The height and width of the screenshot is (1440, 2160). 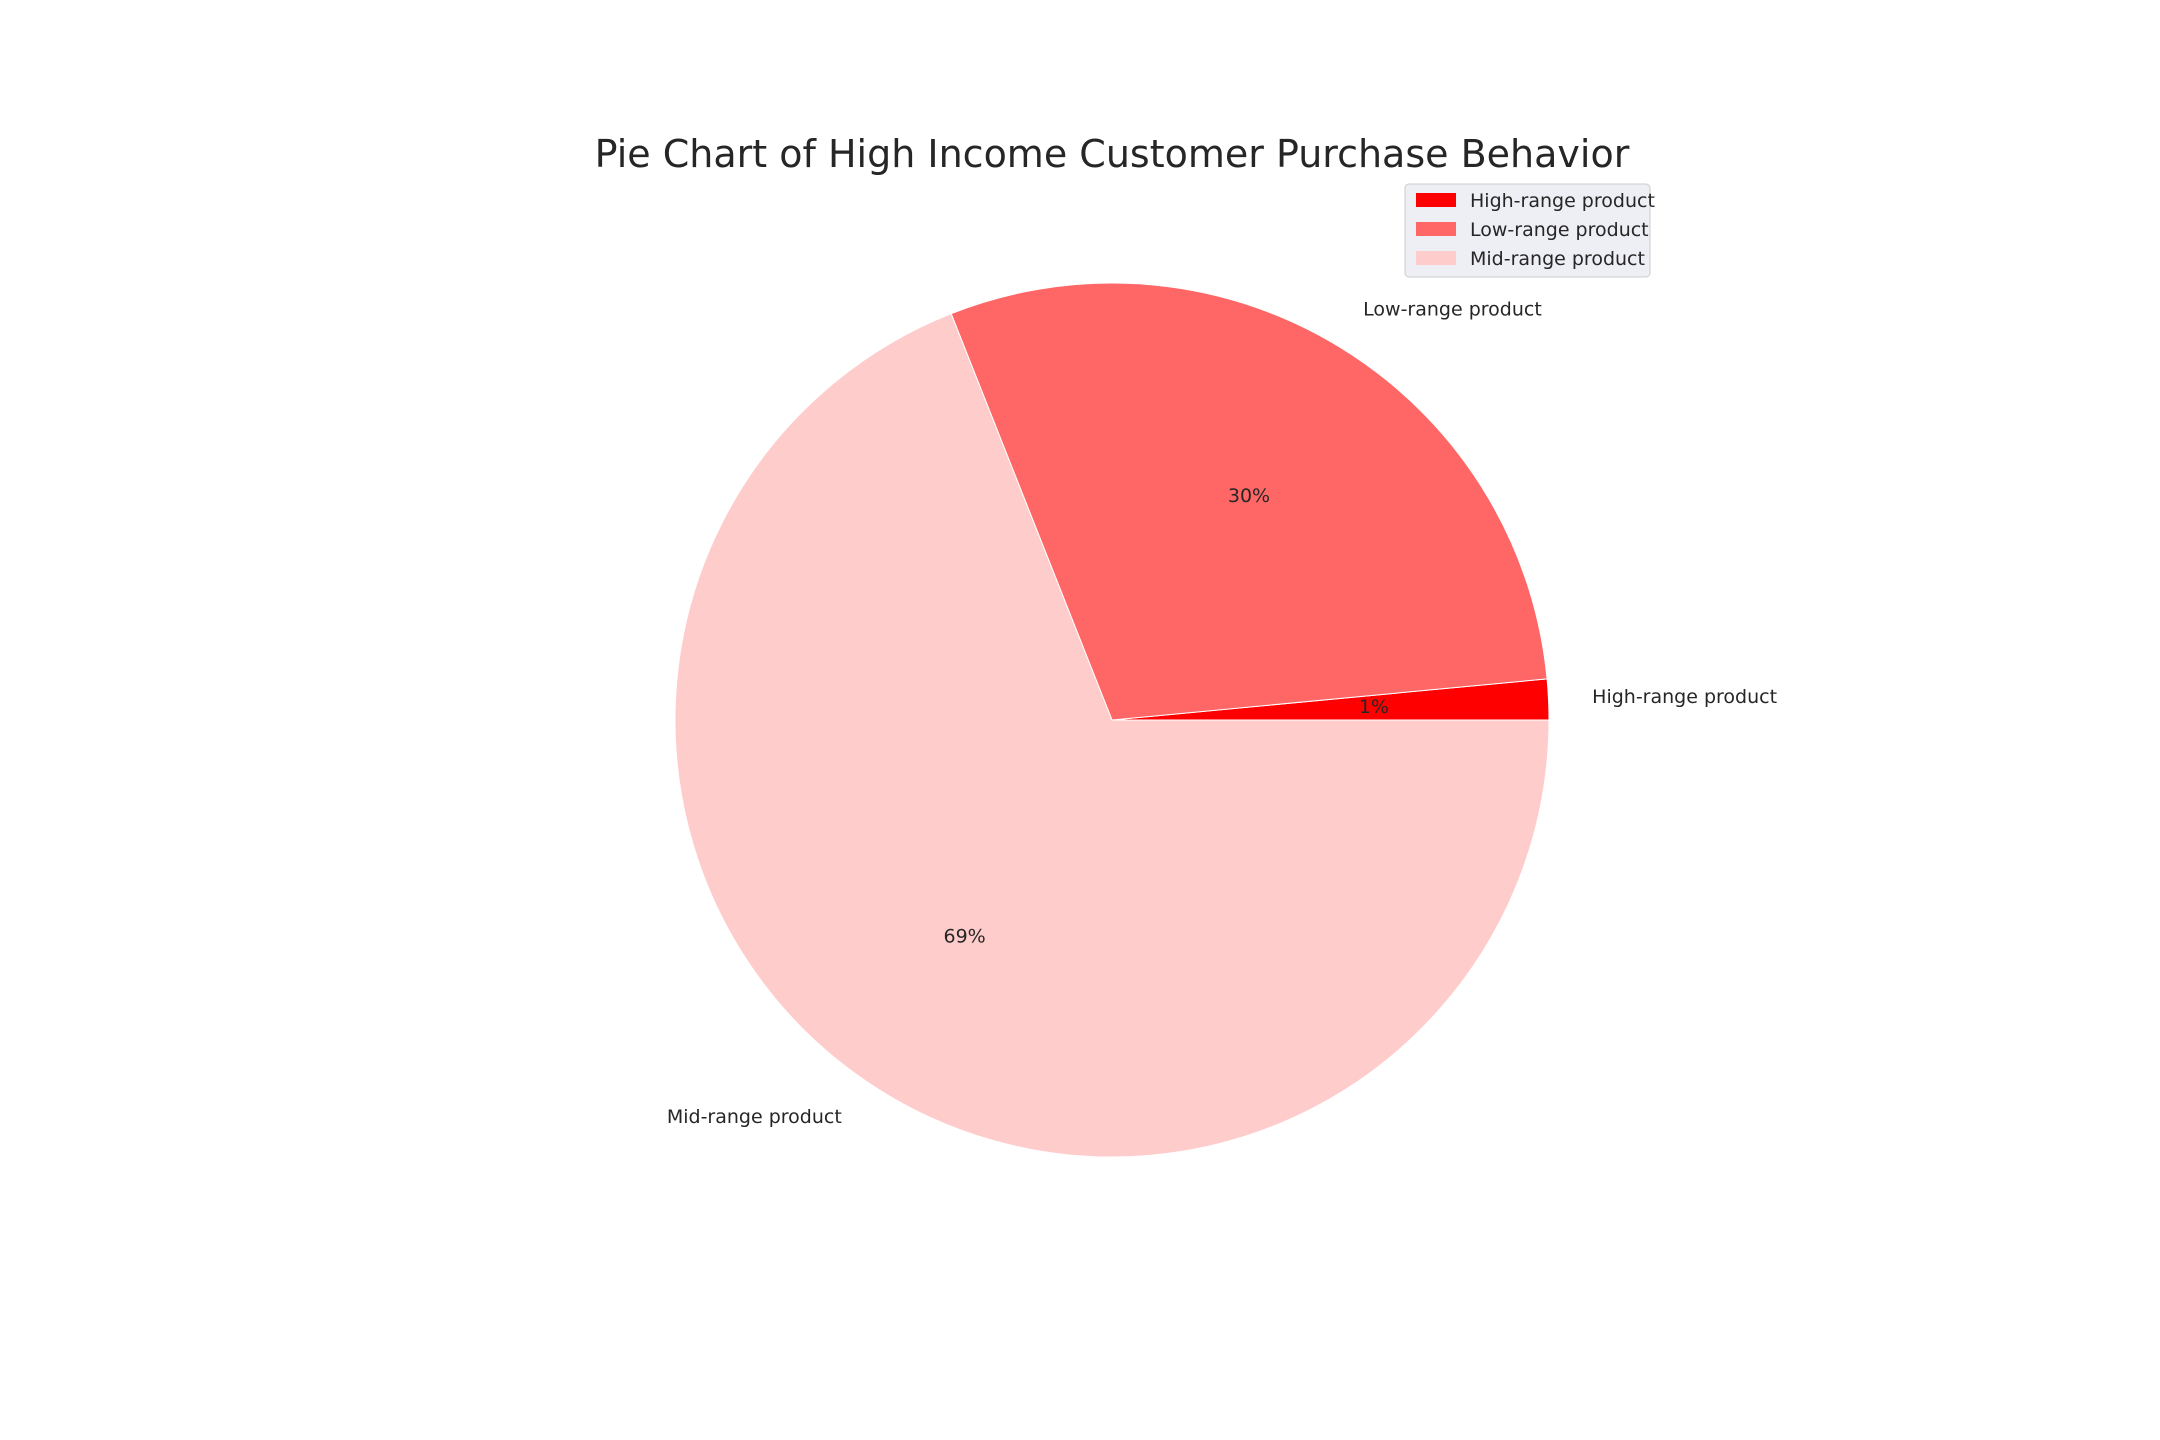 I want to click on pct-label-mid-range-product: 69%, so click(x=965, y=936).